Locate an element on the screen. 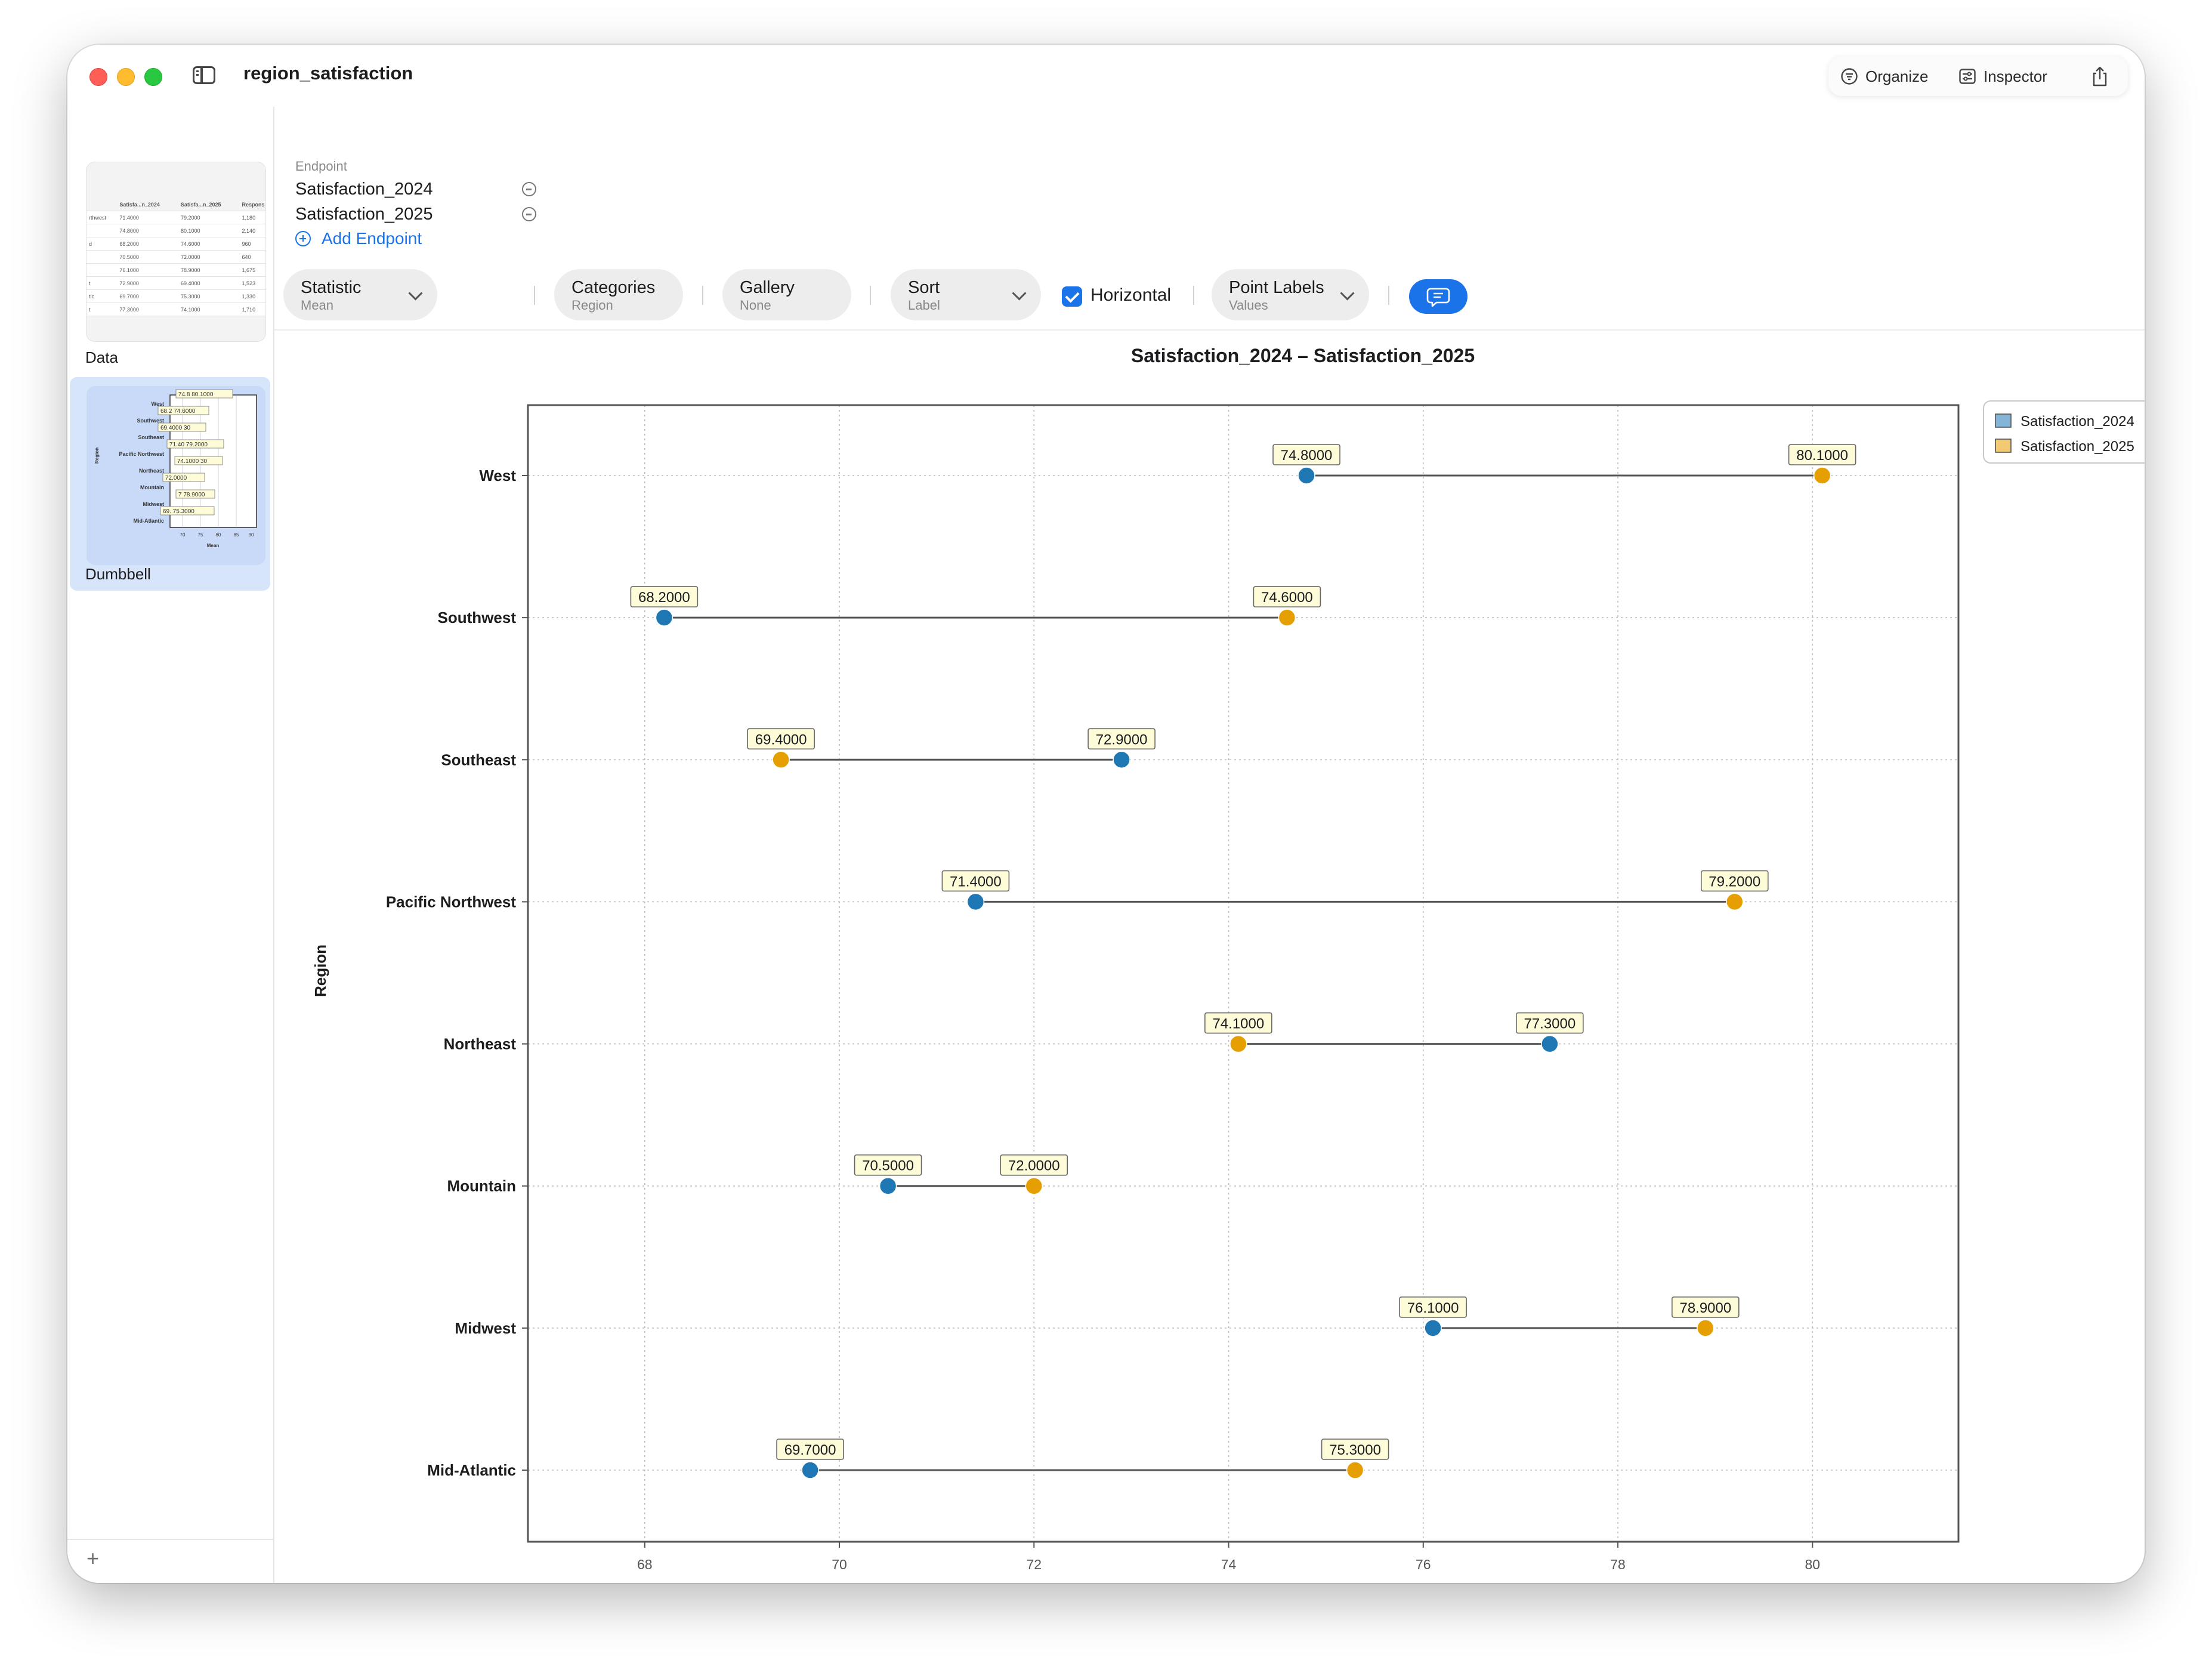  remove-endpoint-1-icon is located at coordinates (529, 189).